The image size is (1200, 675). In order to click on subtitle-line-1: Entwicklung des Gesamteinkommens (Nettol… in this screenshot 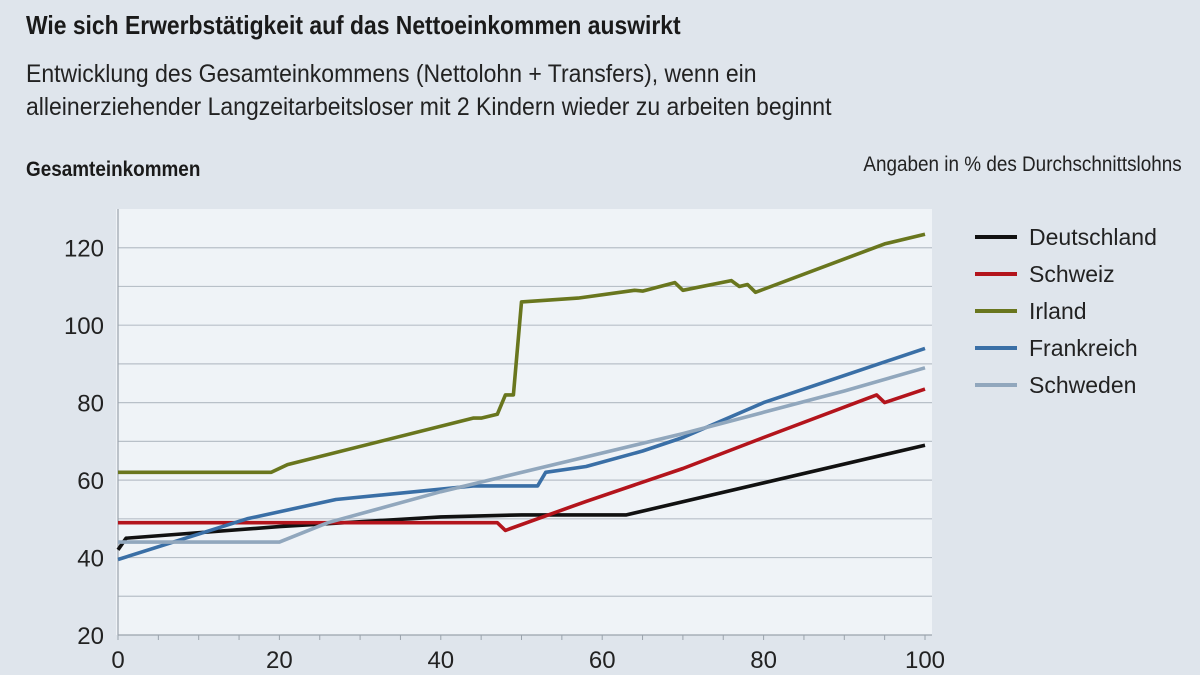, I will do `click(391, 74)`.